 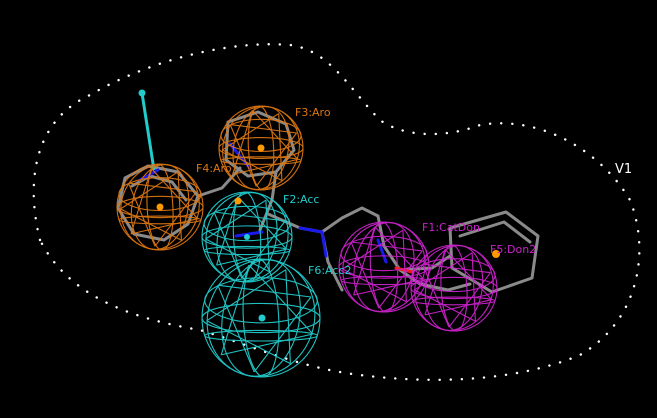 What do you see at coordinates (142, 93) in the screenshot?
I see `vector-endpoint` at bounding box center [142, 93].